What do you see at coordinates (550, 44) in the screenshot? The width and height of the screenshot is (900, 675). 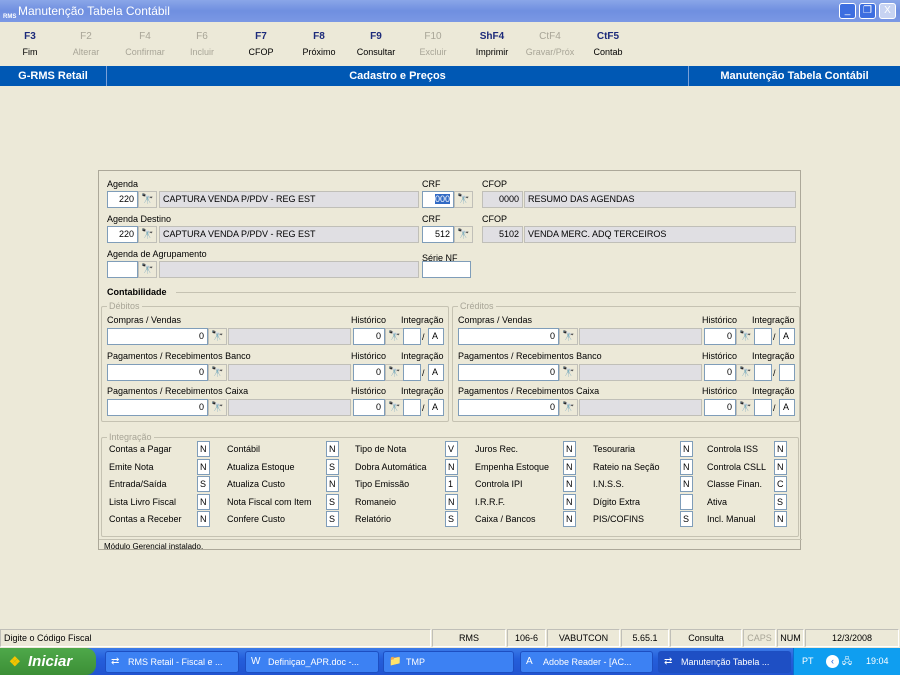 I see `toolbar-button-ctf4: CtF4 Gravar/Próx` at bounding box center [550, 44].